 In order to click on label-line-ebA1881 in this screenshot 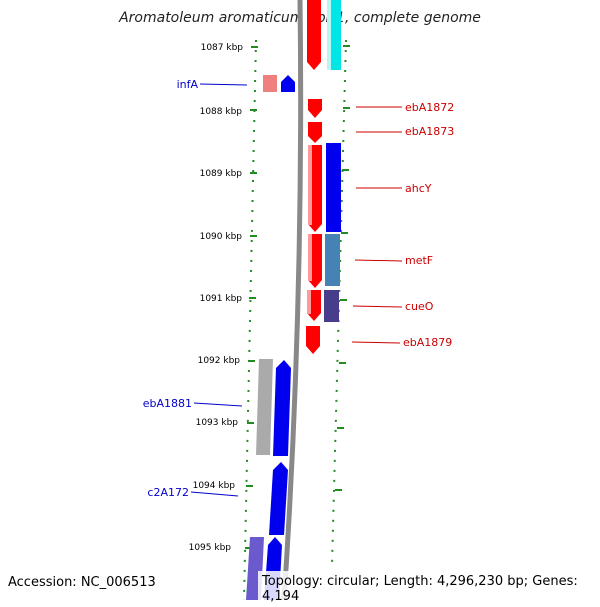, I will do `click(218, 404)`.